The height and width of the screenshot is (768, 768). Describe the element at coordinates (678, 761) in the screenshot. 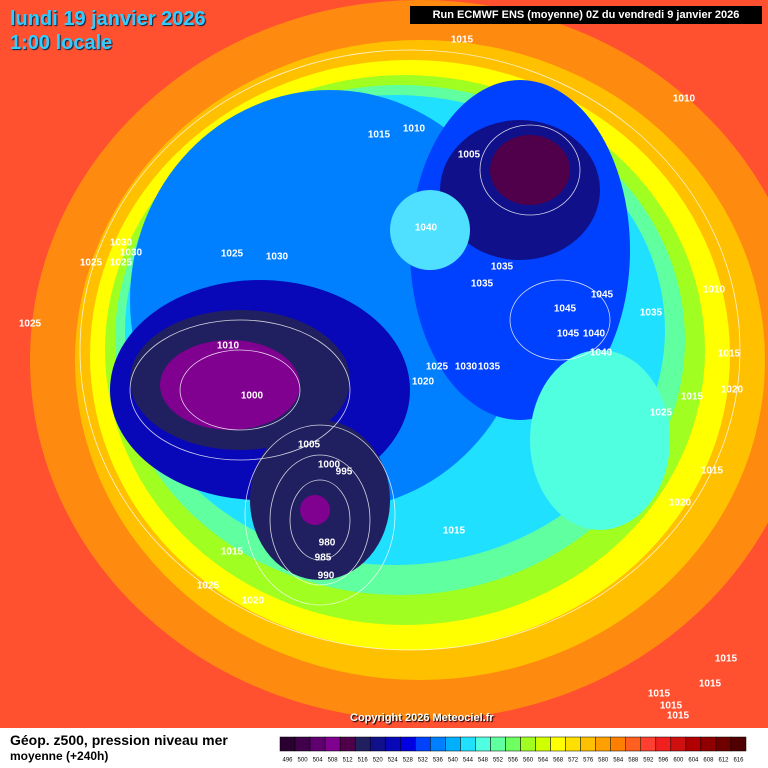

I see `scale-label: 600` at that location.